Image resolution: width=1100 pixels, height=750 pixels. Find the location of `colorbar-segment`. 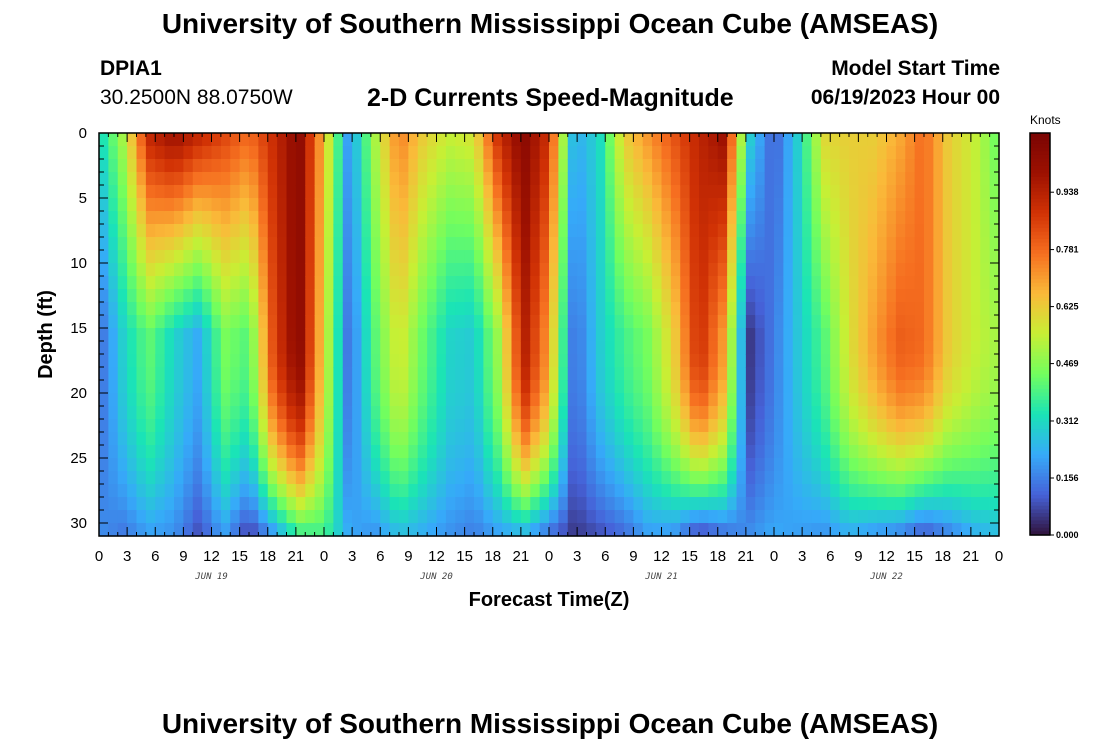

colorbar-segment is located at coordinates (1040, 511).